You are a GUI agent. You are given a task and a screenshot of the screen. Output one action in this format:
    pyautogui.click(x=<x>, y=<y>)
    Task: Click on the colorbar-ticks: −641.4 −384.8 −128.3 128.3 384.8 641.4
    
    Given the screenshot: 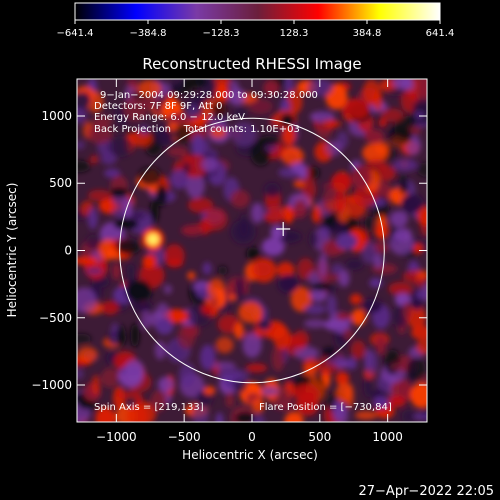 What is the action you would take?
    pyautogui.click(x=255, y=29)
    